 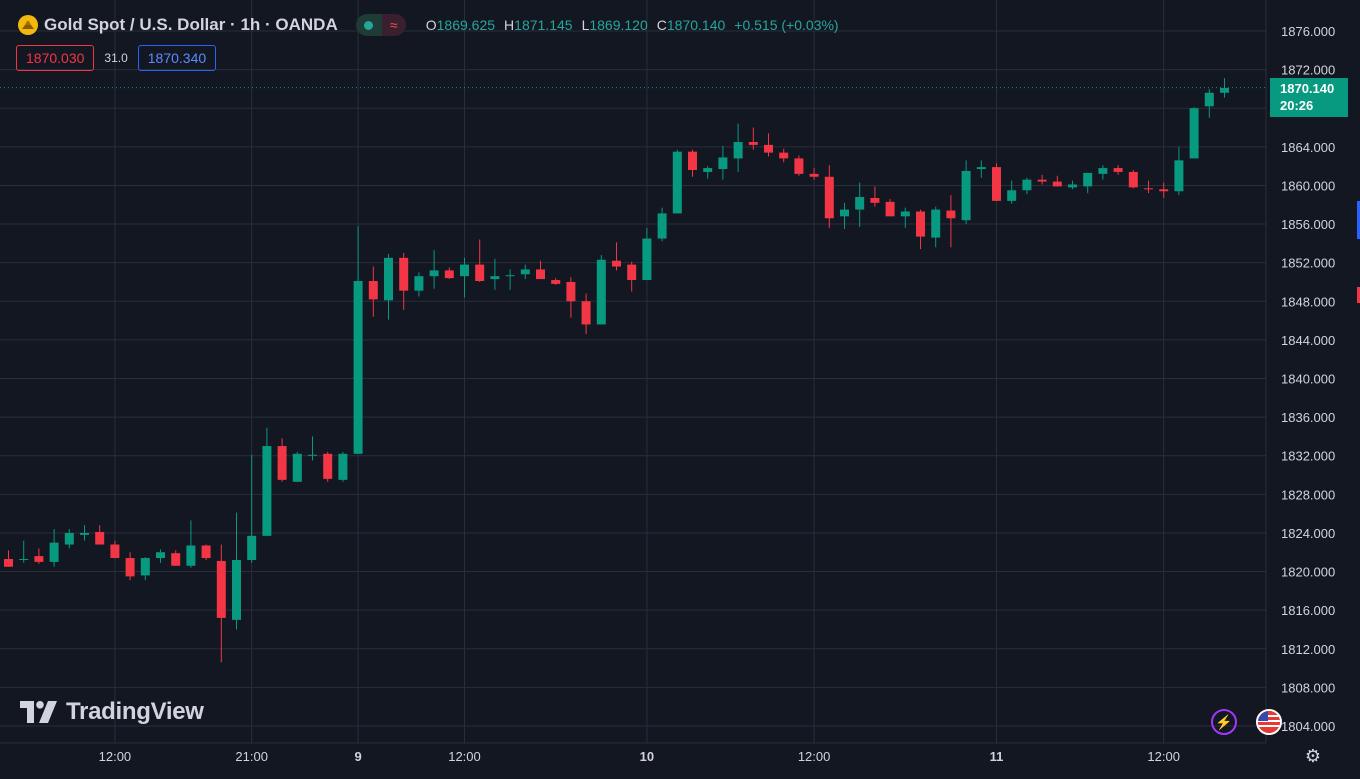 What do you see at coordinates (55, 58) in the screenshot?
I see `sell-button: 1870.030` at bounding box center [55, 58].